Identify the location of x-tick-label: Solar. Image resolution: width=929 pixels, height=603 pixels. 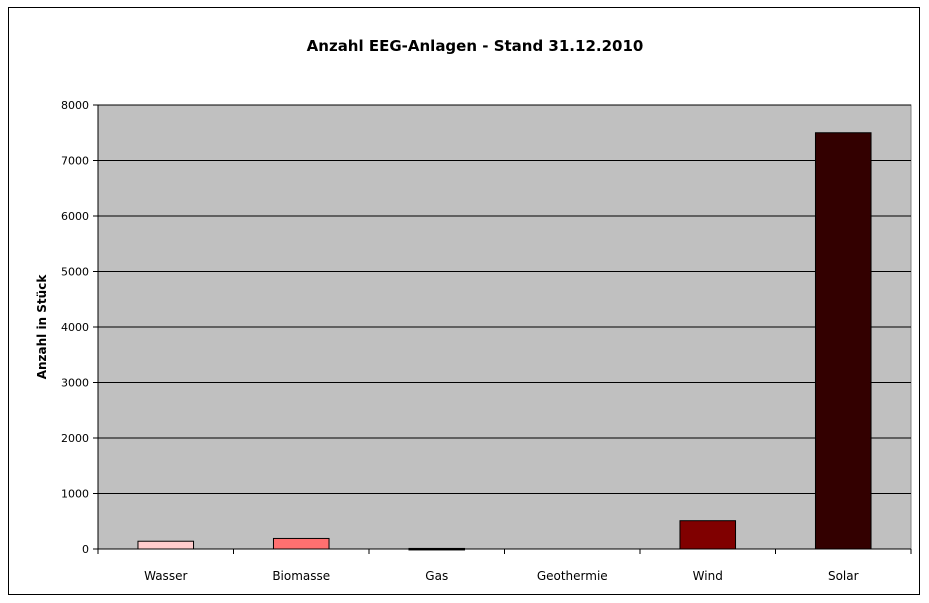
(843, 576).